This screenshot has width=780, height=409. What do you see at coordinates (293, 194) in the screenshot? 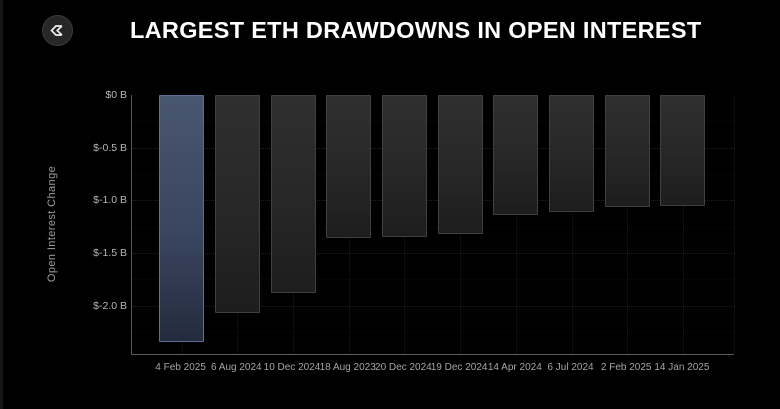
I see `chart-bar-10-dec-2024` at bounding box center [293, 194].